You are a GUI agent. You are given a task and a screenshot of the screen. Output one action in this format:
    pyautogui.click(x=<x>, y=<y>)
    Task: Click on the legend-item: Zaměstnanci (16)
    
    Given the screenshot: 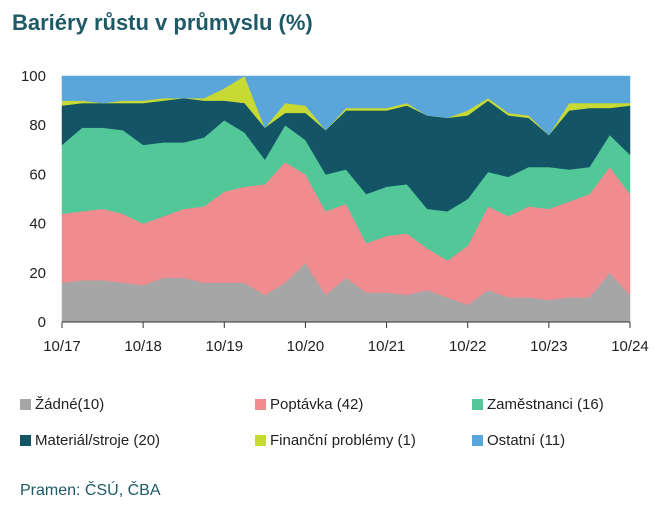 What is the action you would take?
    pyautogui.click(x=538, y=404)
    